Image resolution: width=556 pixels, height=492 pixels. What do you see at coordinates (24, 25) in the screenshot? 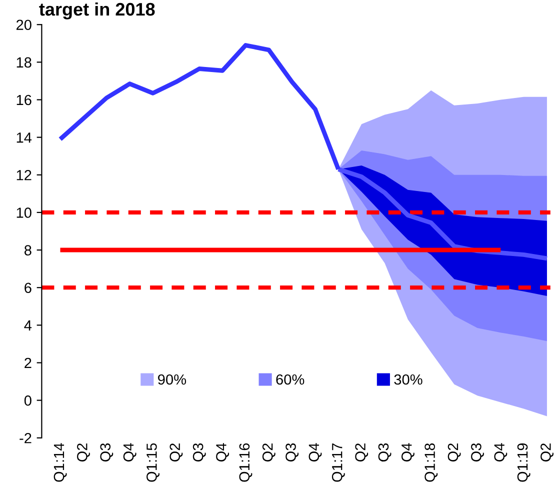
I see `y-tick-label: 20` at bounding box center [24, 25].